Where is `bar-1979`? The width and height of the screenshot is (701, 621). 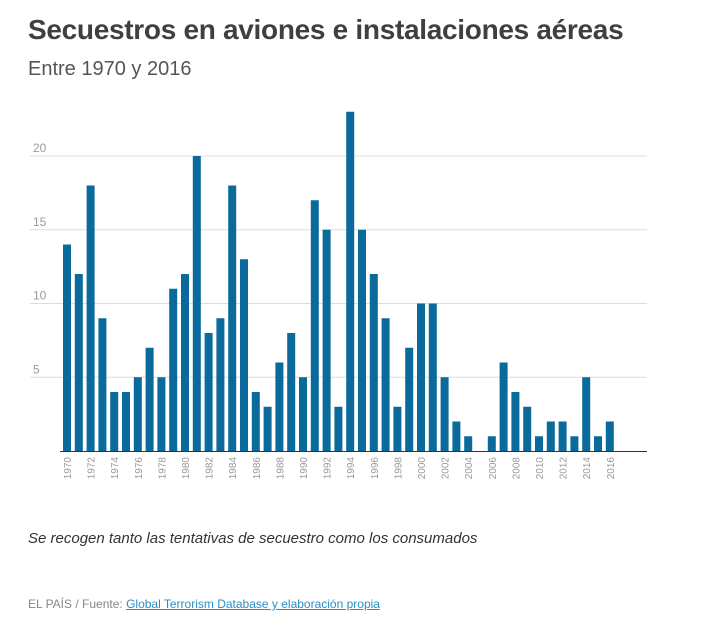
bar-1979 is located at coordinates (173, 369).